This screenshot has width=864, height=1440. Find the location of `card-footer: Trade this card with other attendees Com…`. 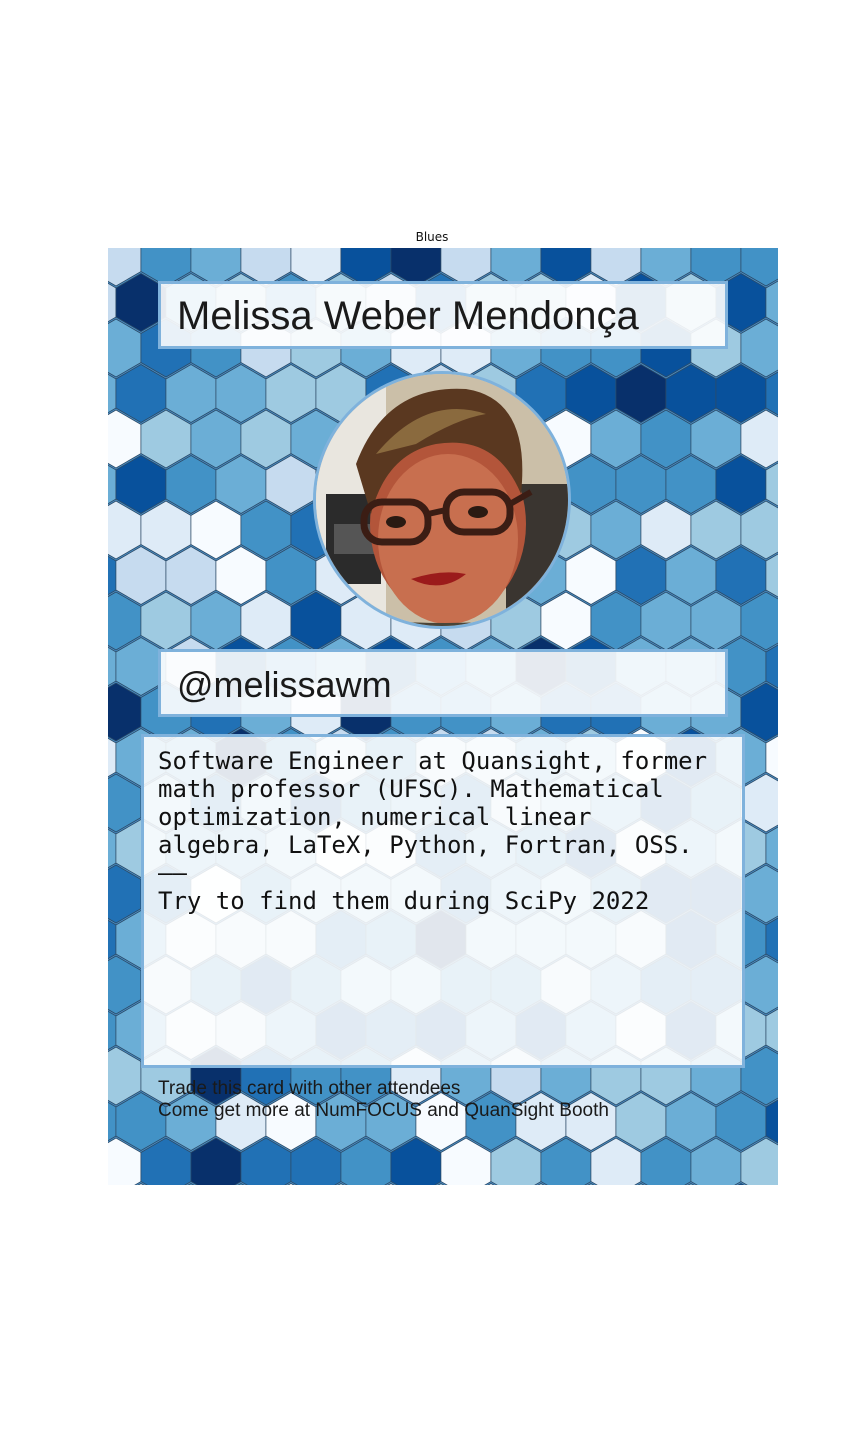

card-footer: Trade this card with other attendees Com… is located at coordinates (383, 1100).